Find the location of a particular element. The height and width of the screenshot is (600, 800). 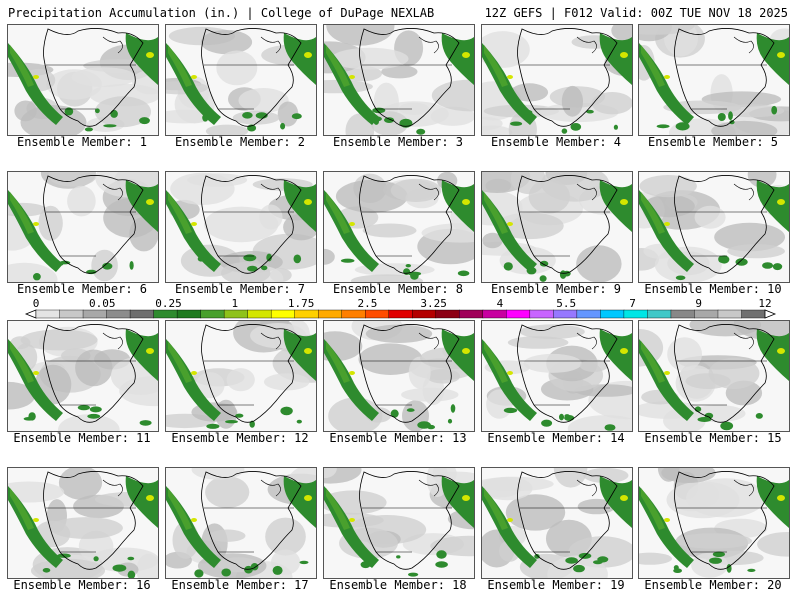

scale-tick-label: 2.5 is located at coordinates (367, 303).